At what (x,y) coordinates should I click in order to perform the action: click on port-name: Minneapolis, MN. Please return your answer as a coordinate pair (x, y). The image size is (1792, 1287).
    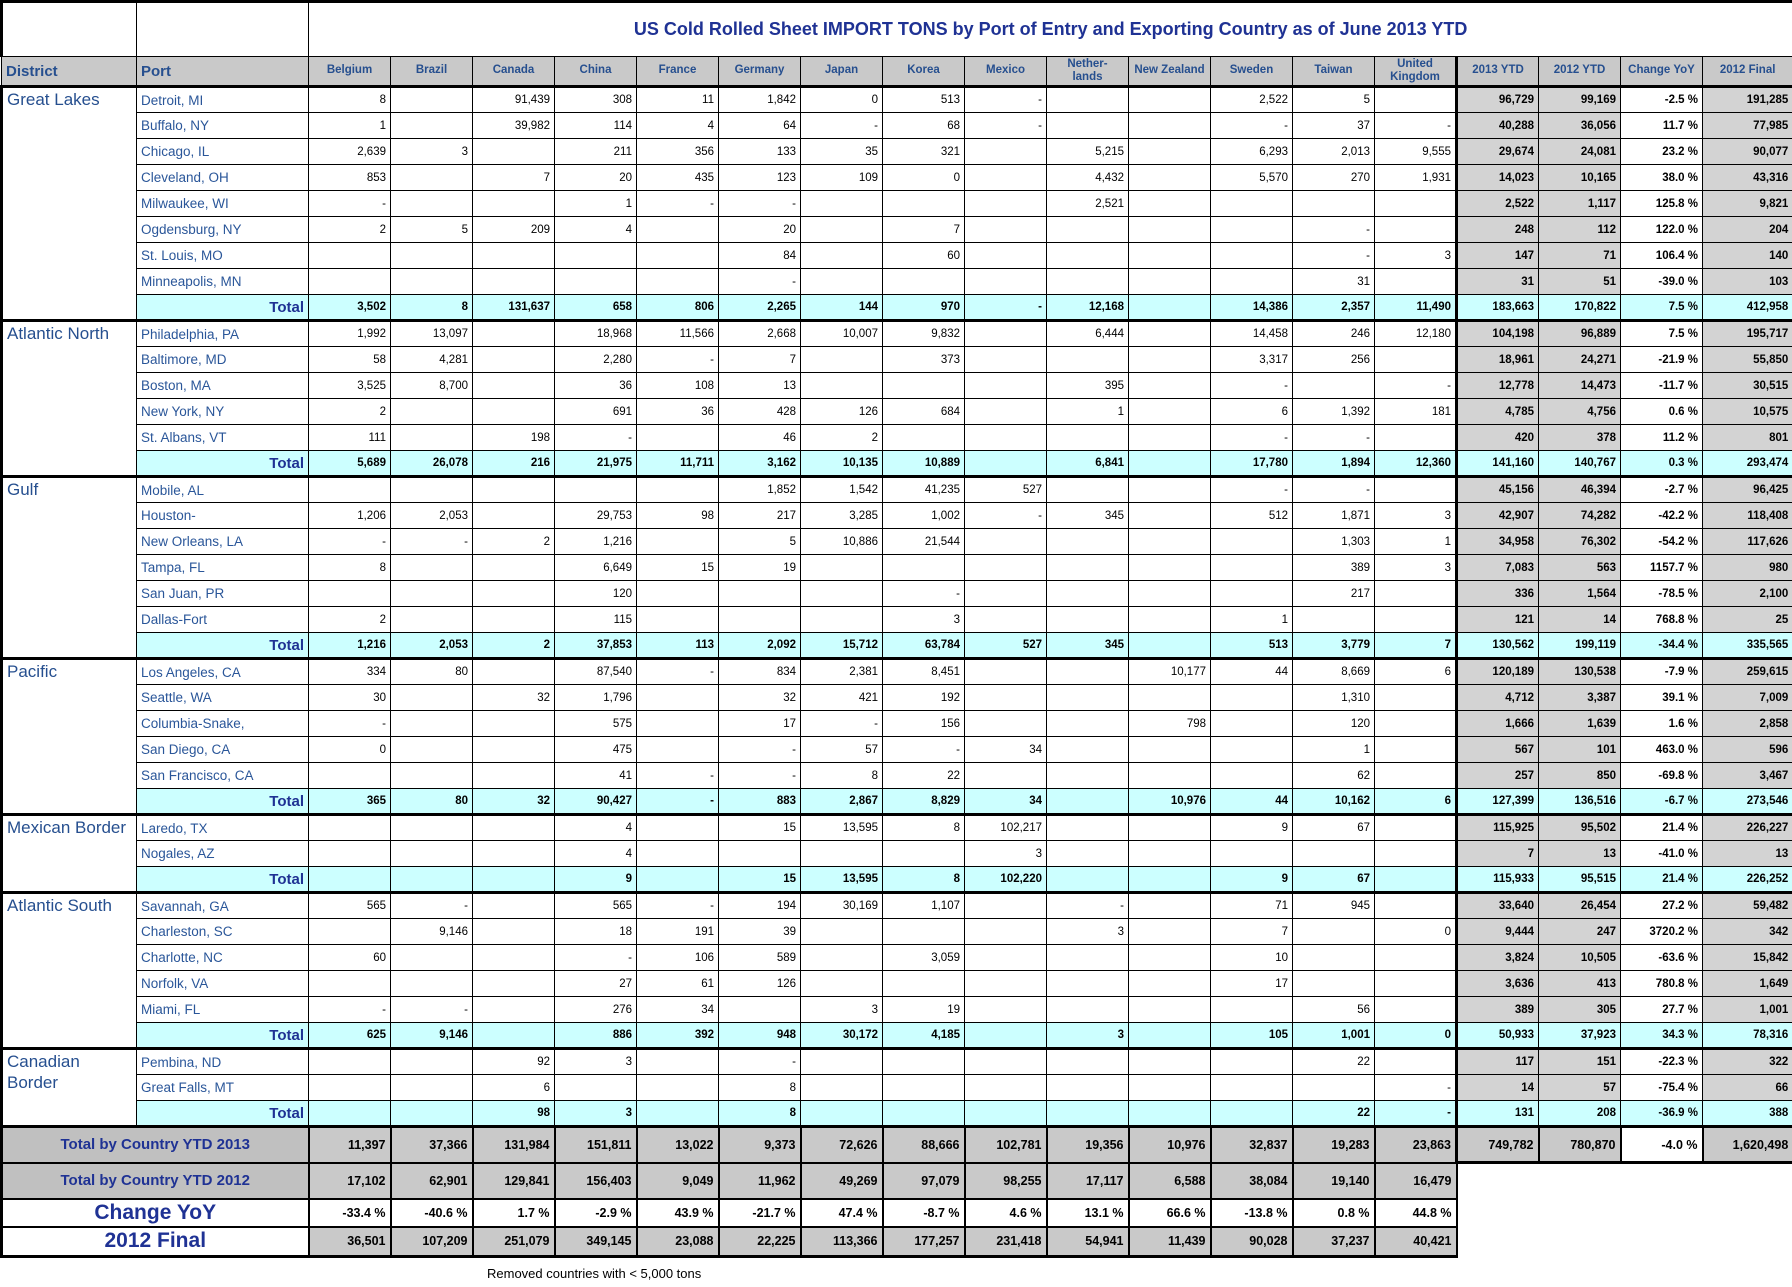
    Looking at the image, I should click on (222, 281).